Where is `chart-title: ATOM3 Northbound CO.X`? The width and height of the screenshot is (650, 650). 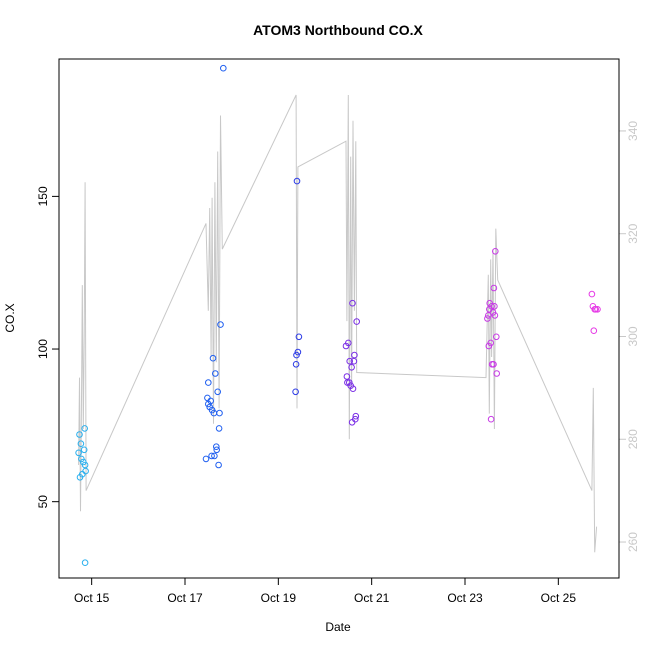 chart-title: ATOM3 Northbound CO.X is located at coordinates (338, 30).